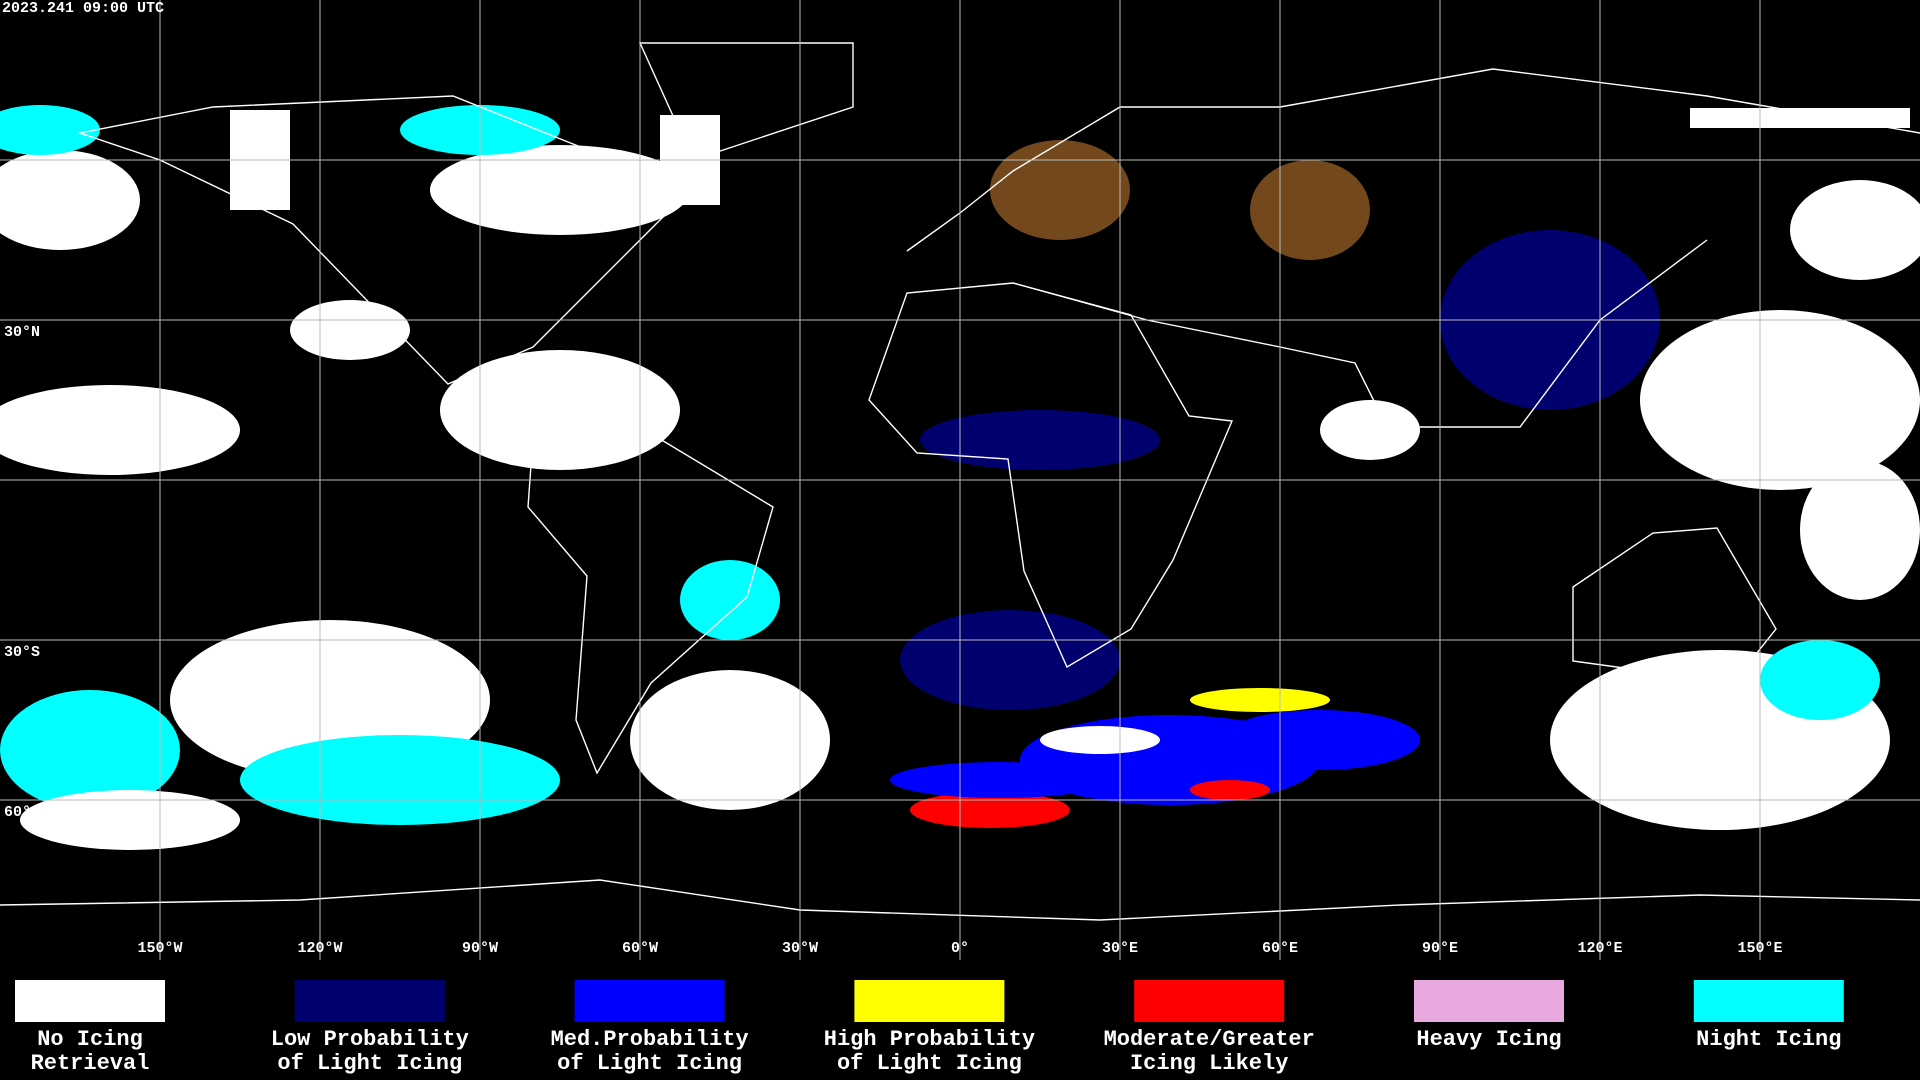 The image size is (1920, 1080). What do you see at coordinates (1120, 948) in the screenshot?
I see `longitude-label: 30°E` at bounding box center [1120, 948].